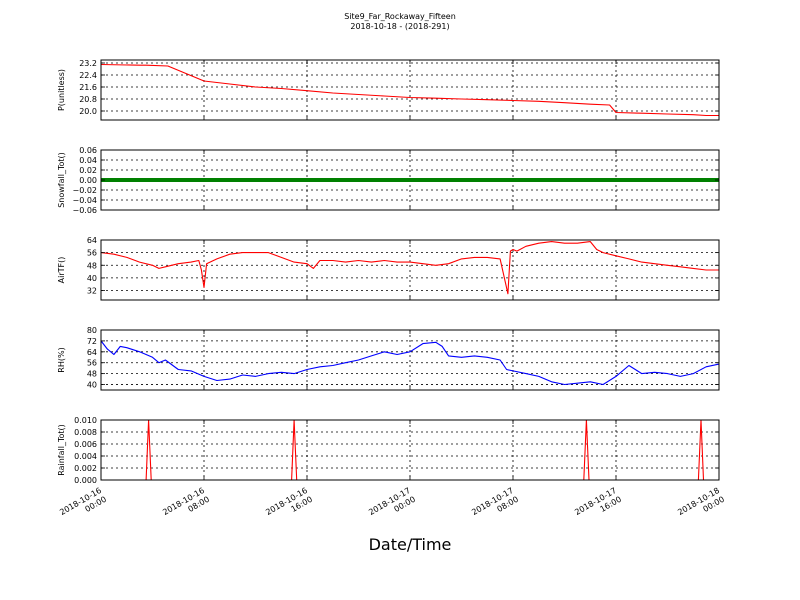 This screenshot has height=600, width=800. What do you see at coordinates (88, 170) in the screenshot?
I see `y-tick-label: 0.02` at bounding box center [88, 170].